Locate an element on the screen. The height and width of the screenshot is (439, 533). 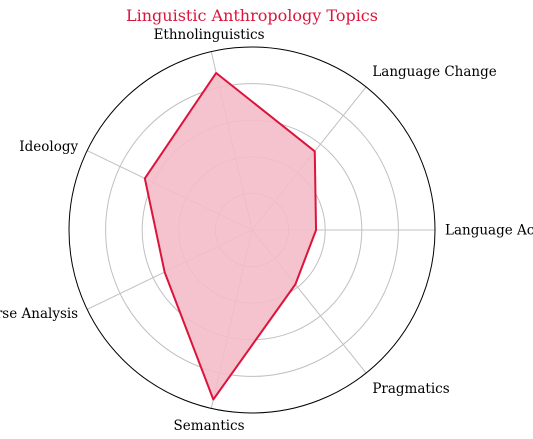
category-label-5: Discourse Analysis is located at coordinates (39, 314).